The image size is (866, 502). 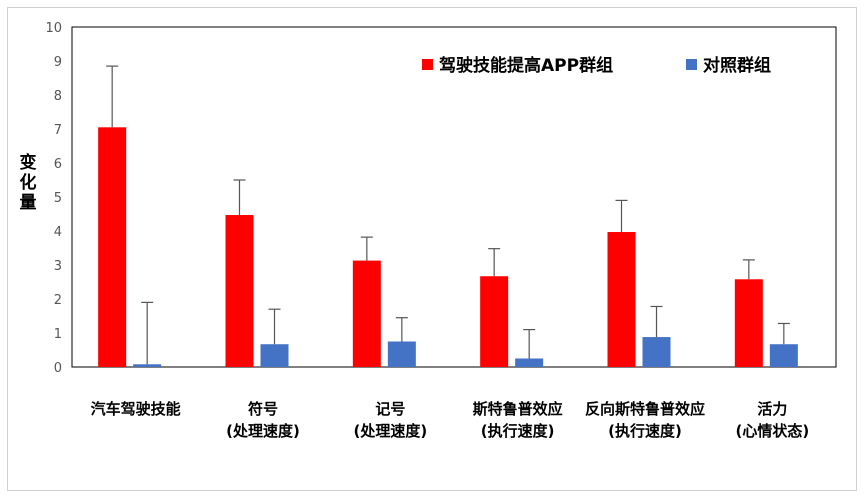 I want to click on y-tick-label: 1, so click(x=58, y=334).